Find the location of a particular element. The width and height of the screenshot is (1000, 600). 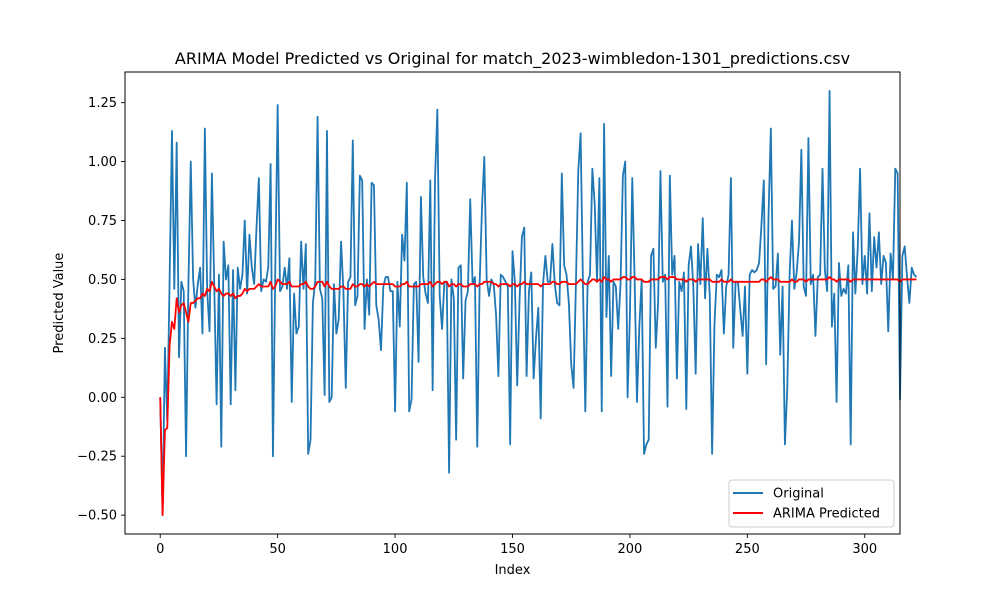

x-axis-label: Index is located at coordinates (513, 570).